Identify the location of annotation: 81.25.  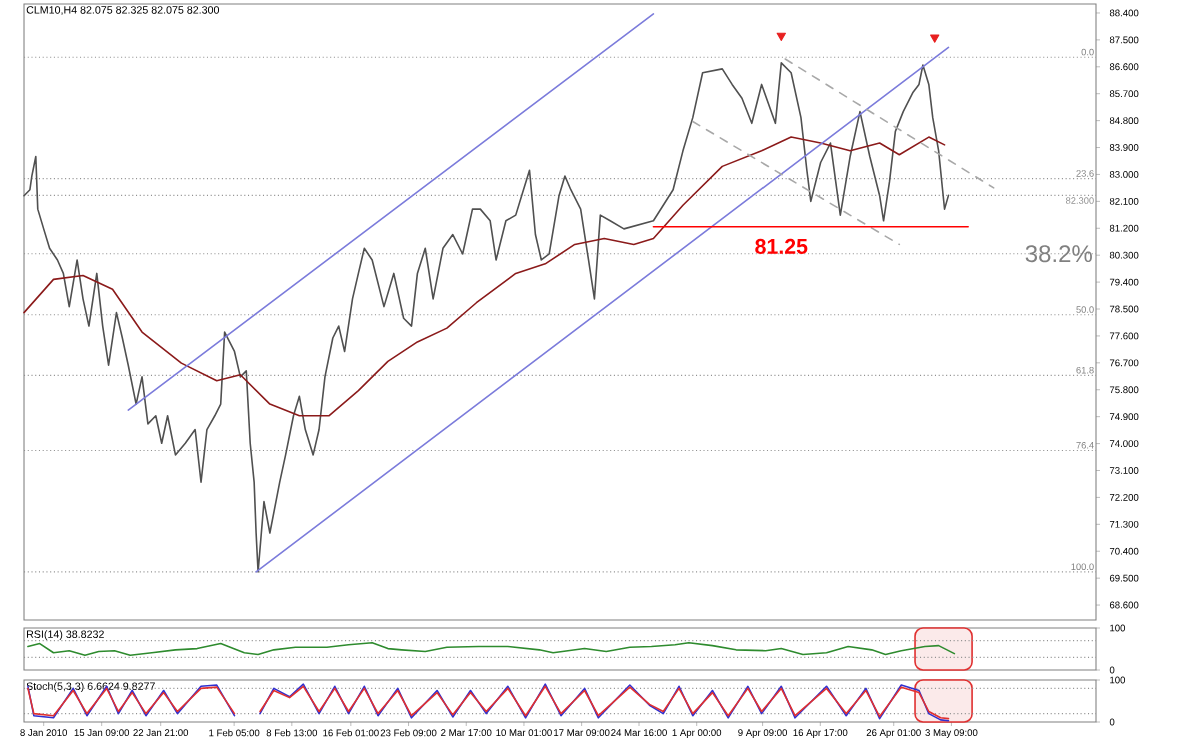
(781, 246).